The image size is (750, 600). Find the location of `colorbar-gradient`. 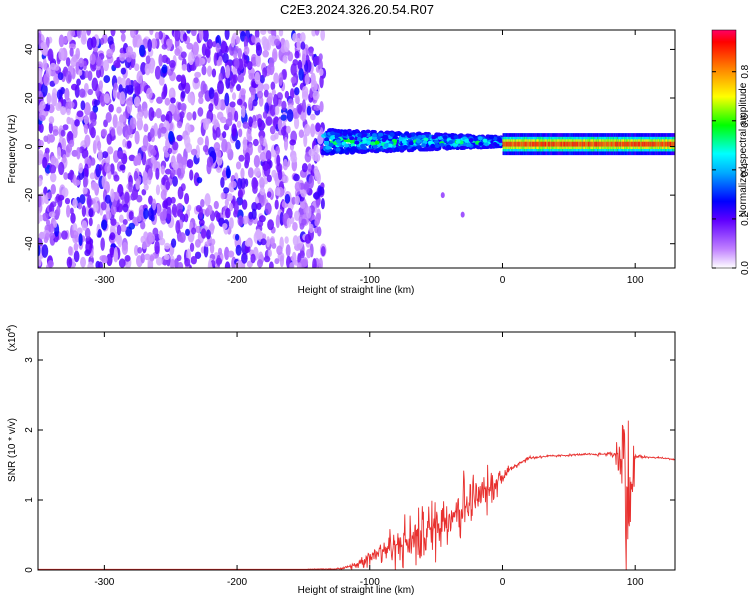

colorbar-gradient is located at coordinates (724, 149).